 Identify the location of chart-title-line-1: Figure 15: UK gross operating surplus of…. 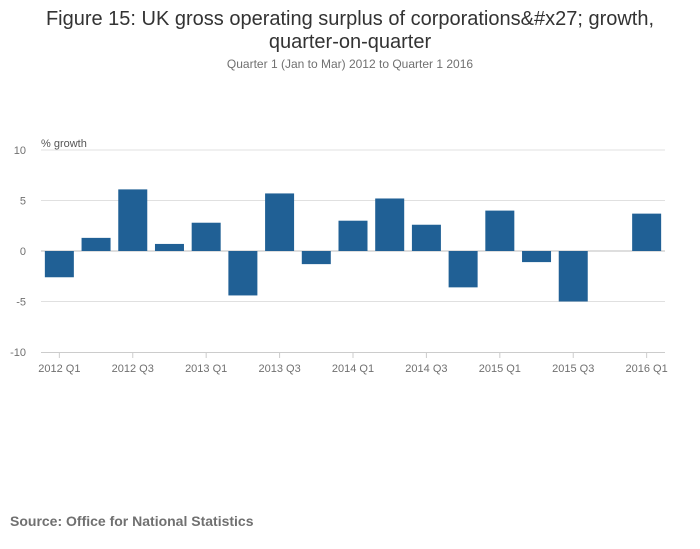
(350, 19).